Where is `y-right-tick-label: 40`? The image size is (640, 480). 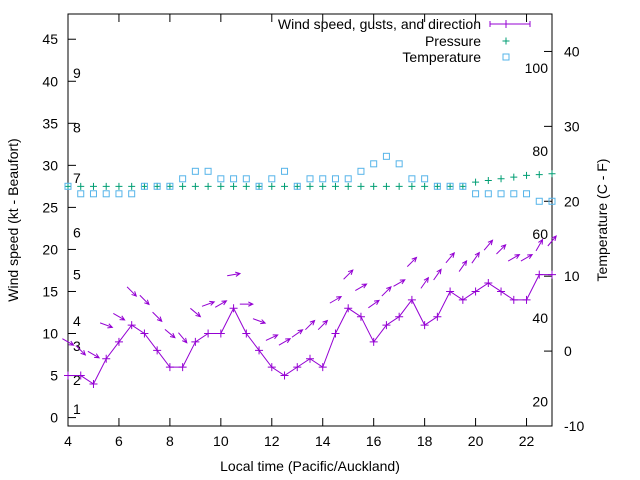 y-right-tick-label: 40 is located at coordinates (572, 51).